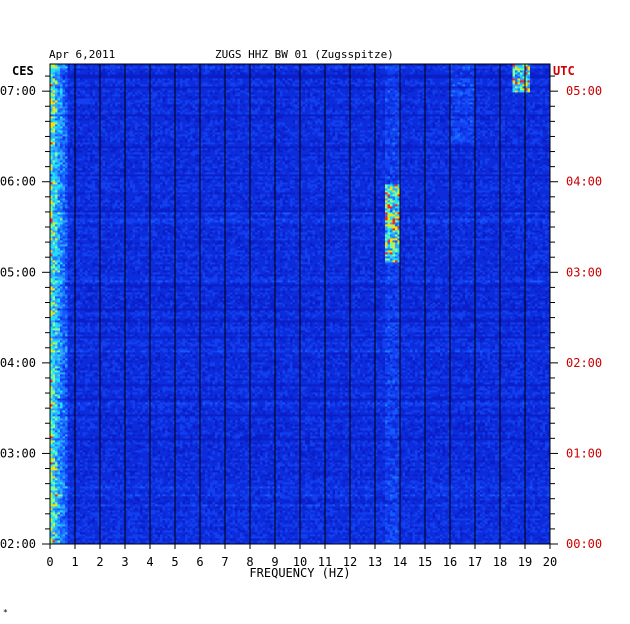 This screenshot has width=630, height=624. I want to click on x-tick-label: 19, so click(525, 562).